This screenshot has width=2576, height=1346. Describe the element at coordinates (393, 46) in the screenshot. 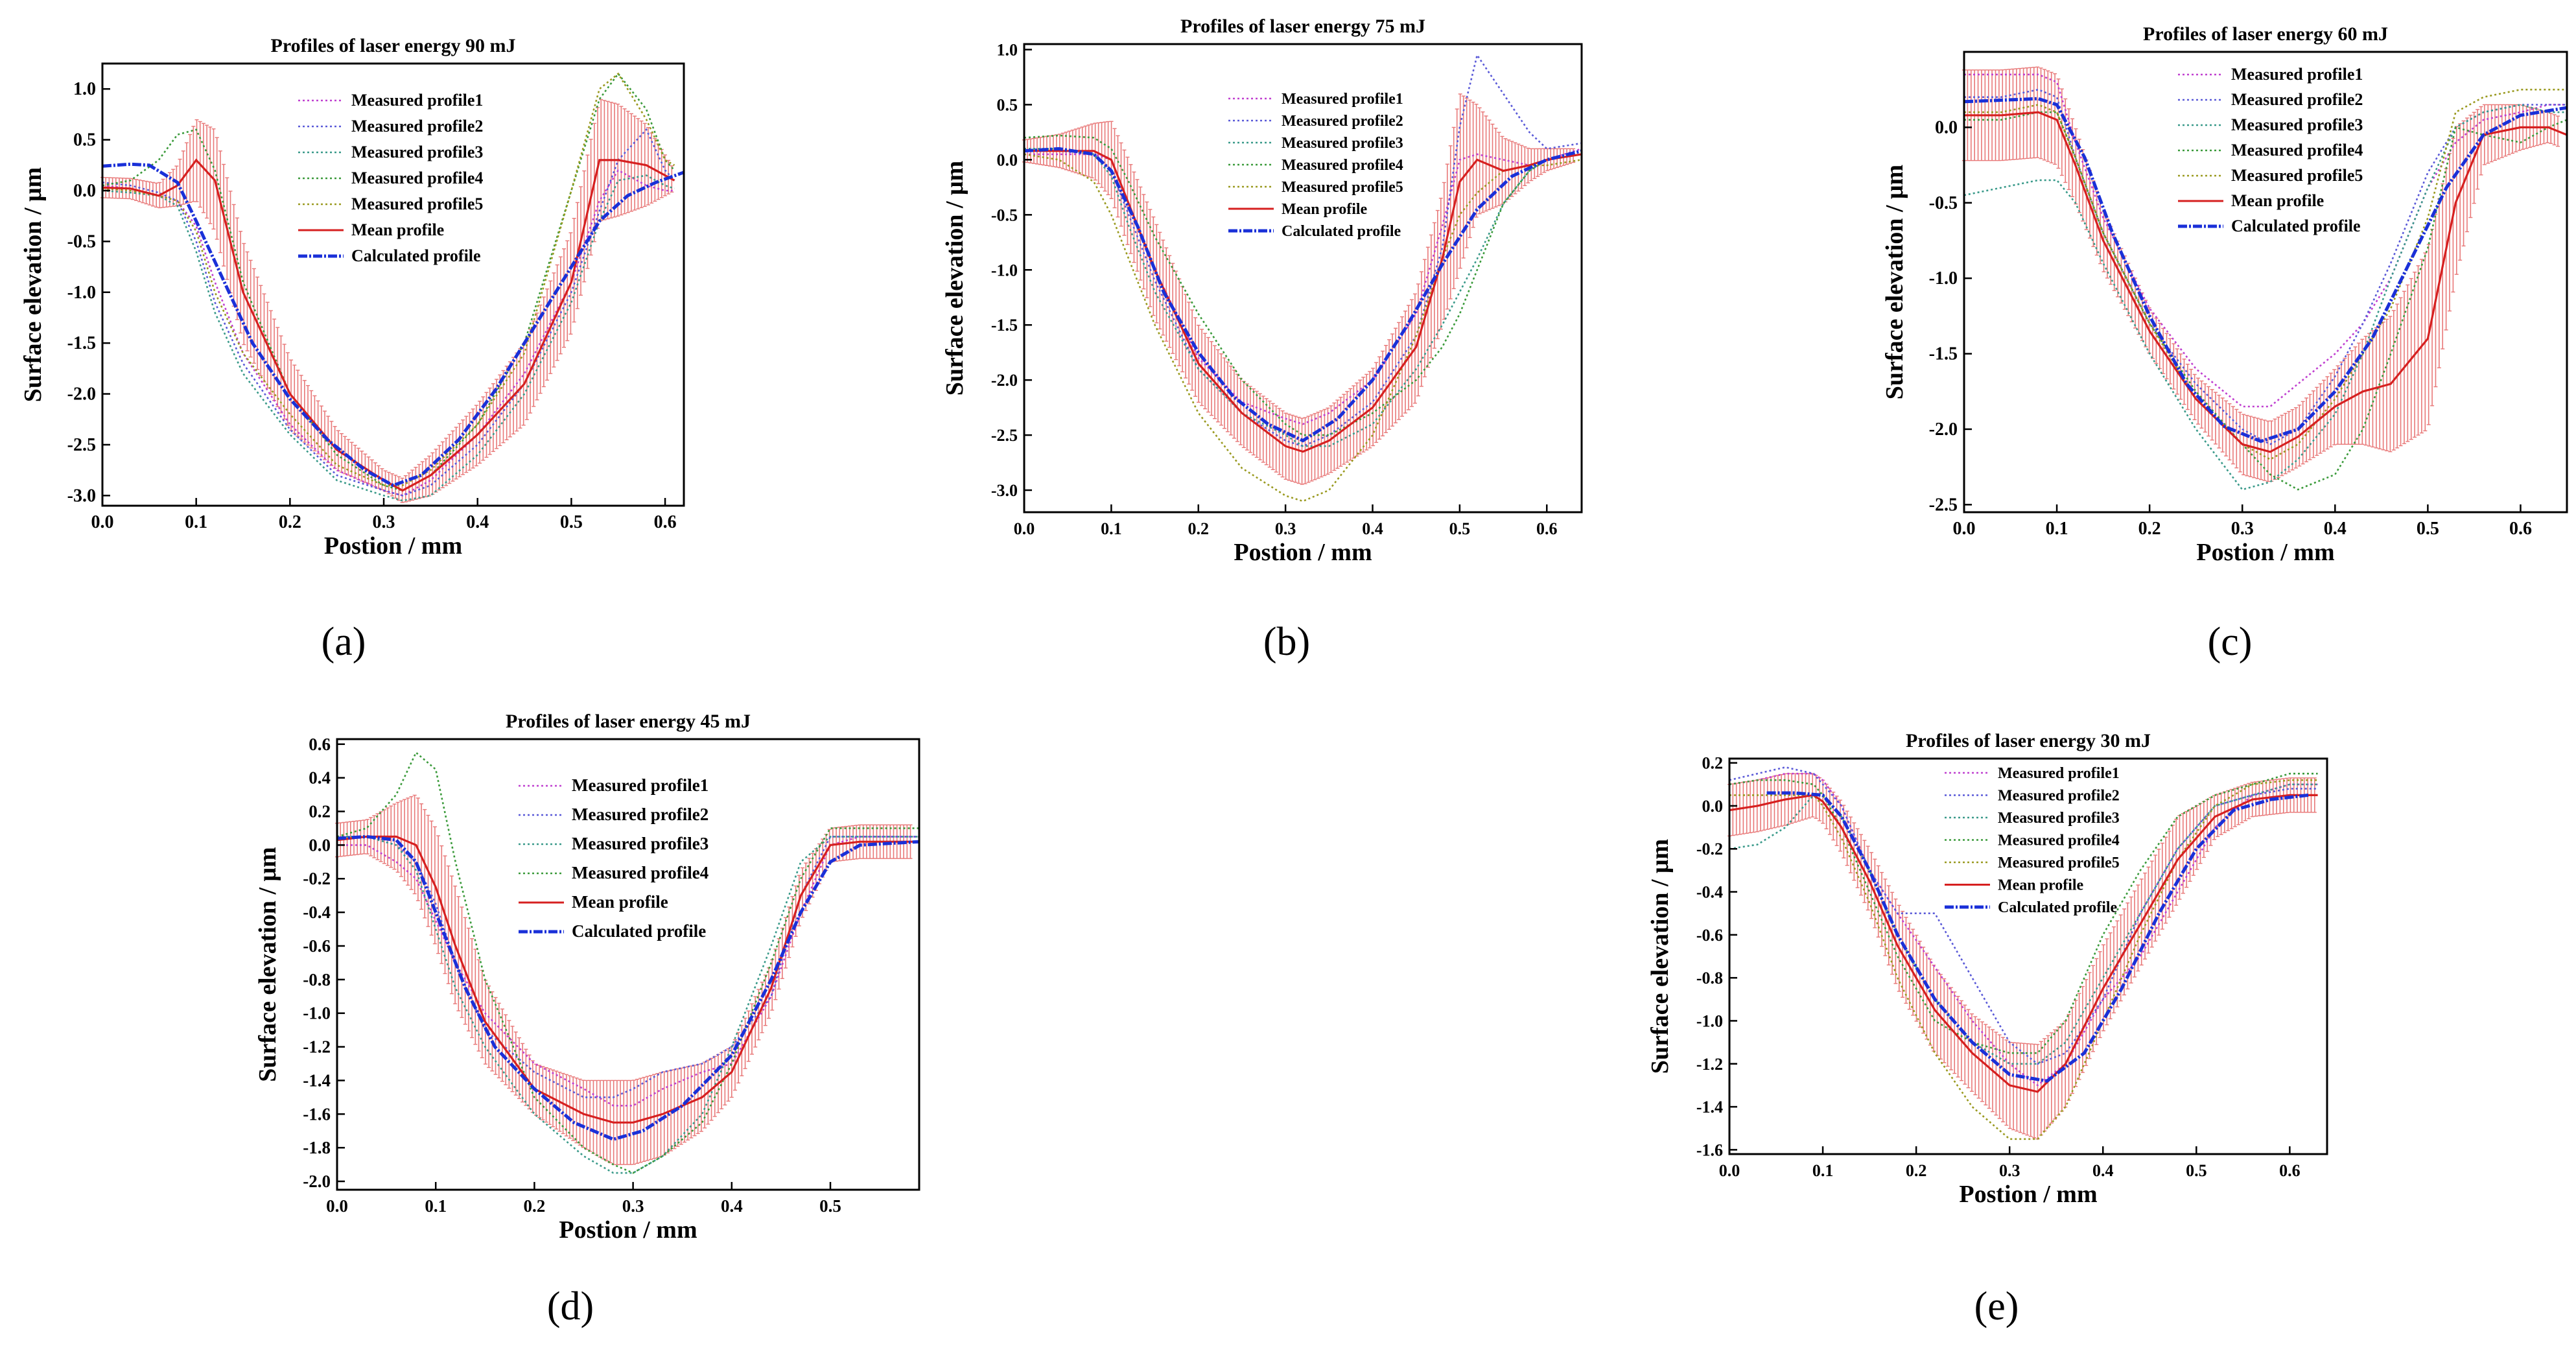

I see `chart-title: Profiles of laser energy 90 mJ` at that location.